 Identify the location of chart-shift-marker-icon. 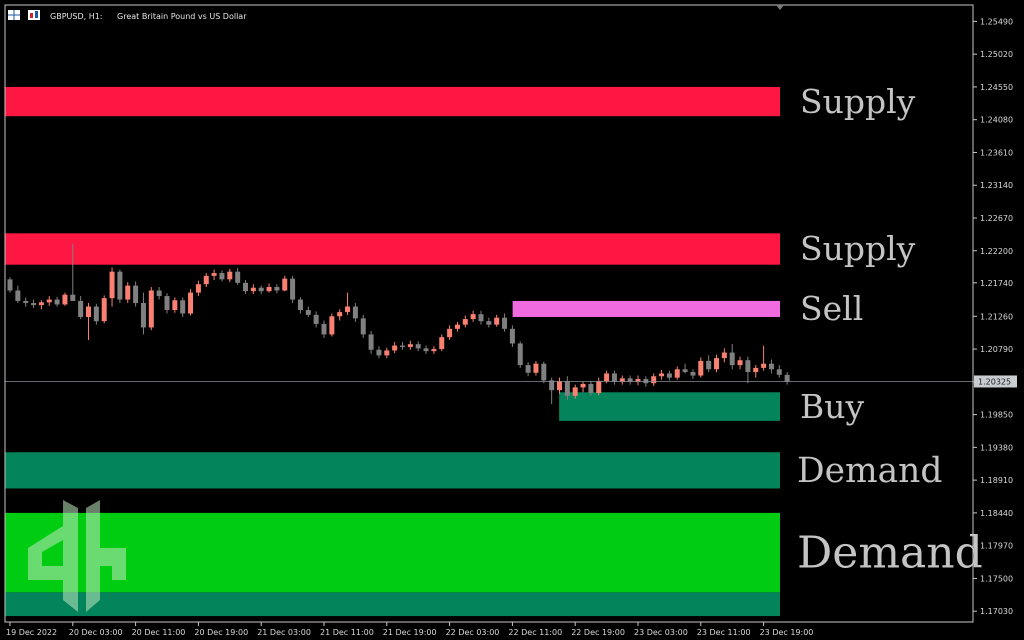
(780, 7).